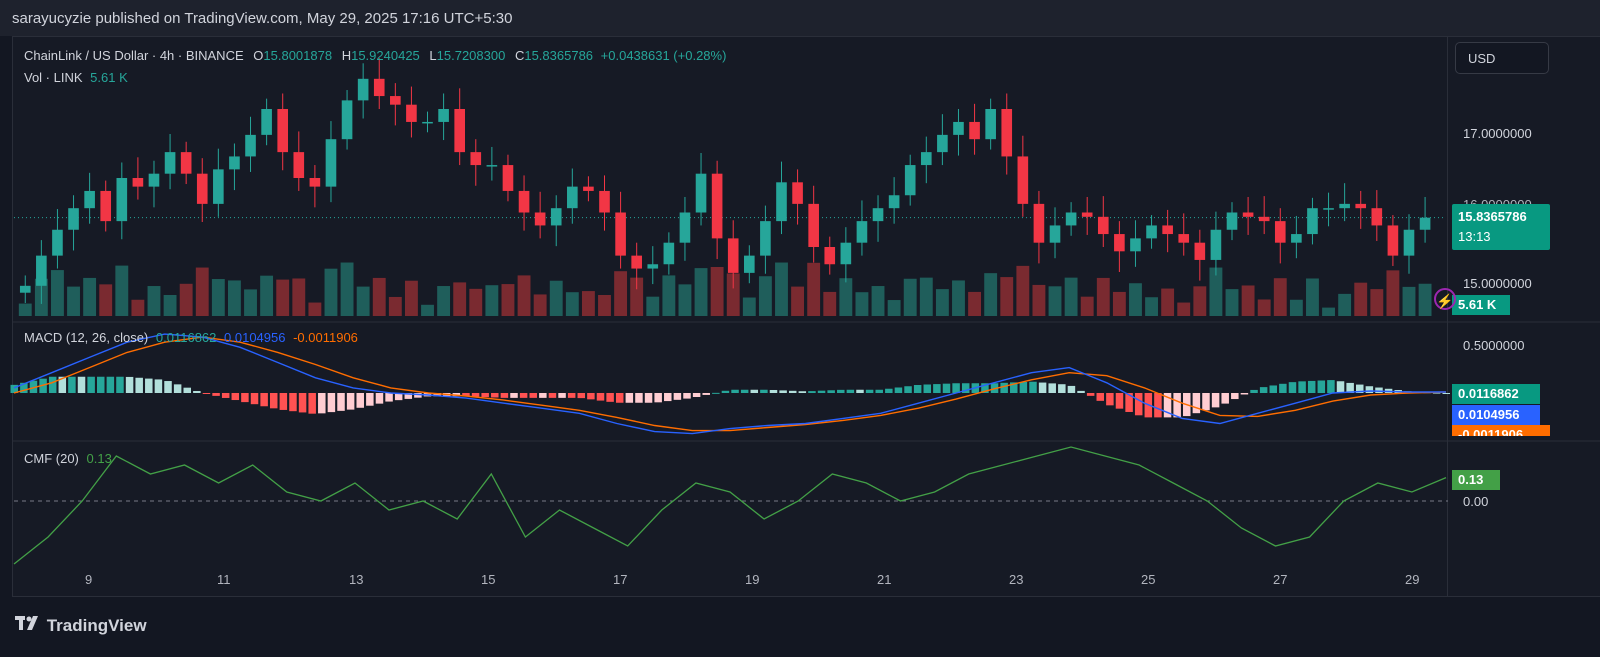 The width and height of the screenshot is (1600, 657). I want to click on cmf-value: 0.13, so click(99, 458).